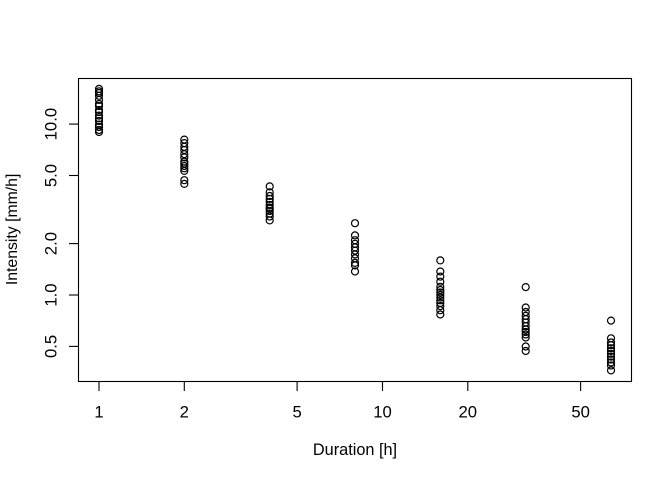 The image size is (672, 480). What do you see at coordinates (51, 124) in the screenshot?
I see `svg-text: 10.0` at bounding box center [51, 124].